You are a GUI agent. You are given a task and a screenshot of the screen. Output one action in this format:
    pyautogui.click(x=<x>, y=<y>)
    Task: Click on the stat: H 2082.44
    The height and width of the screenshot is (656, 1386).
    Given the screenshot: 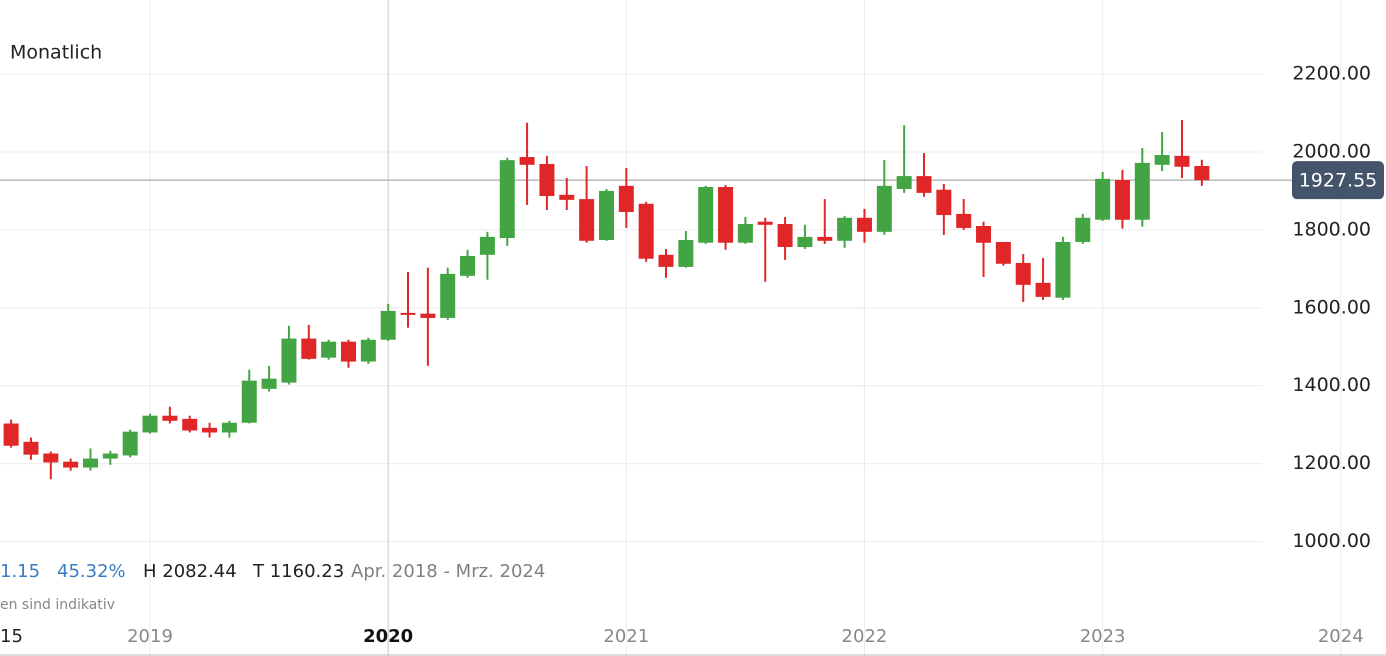 What is the action you would take?
    pyautogui.click(x=190, y=571)
    